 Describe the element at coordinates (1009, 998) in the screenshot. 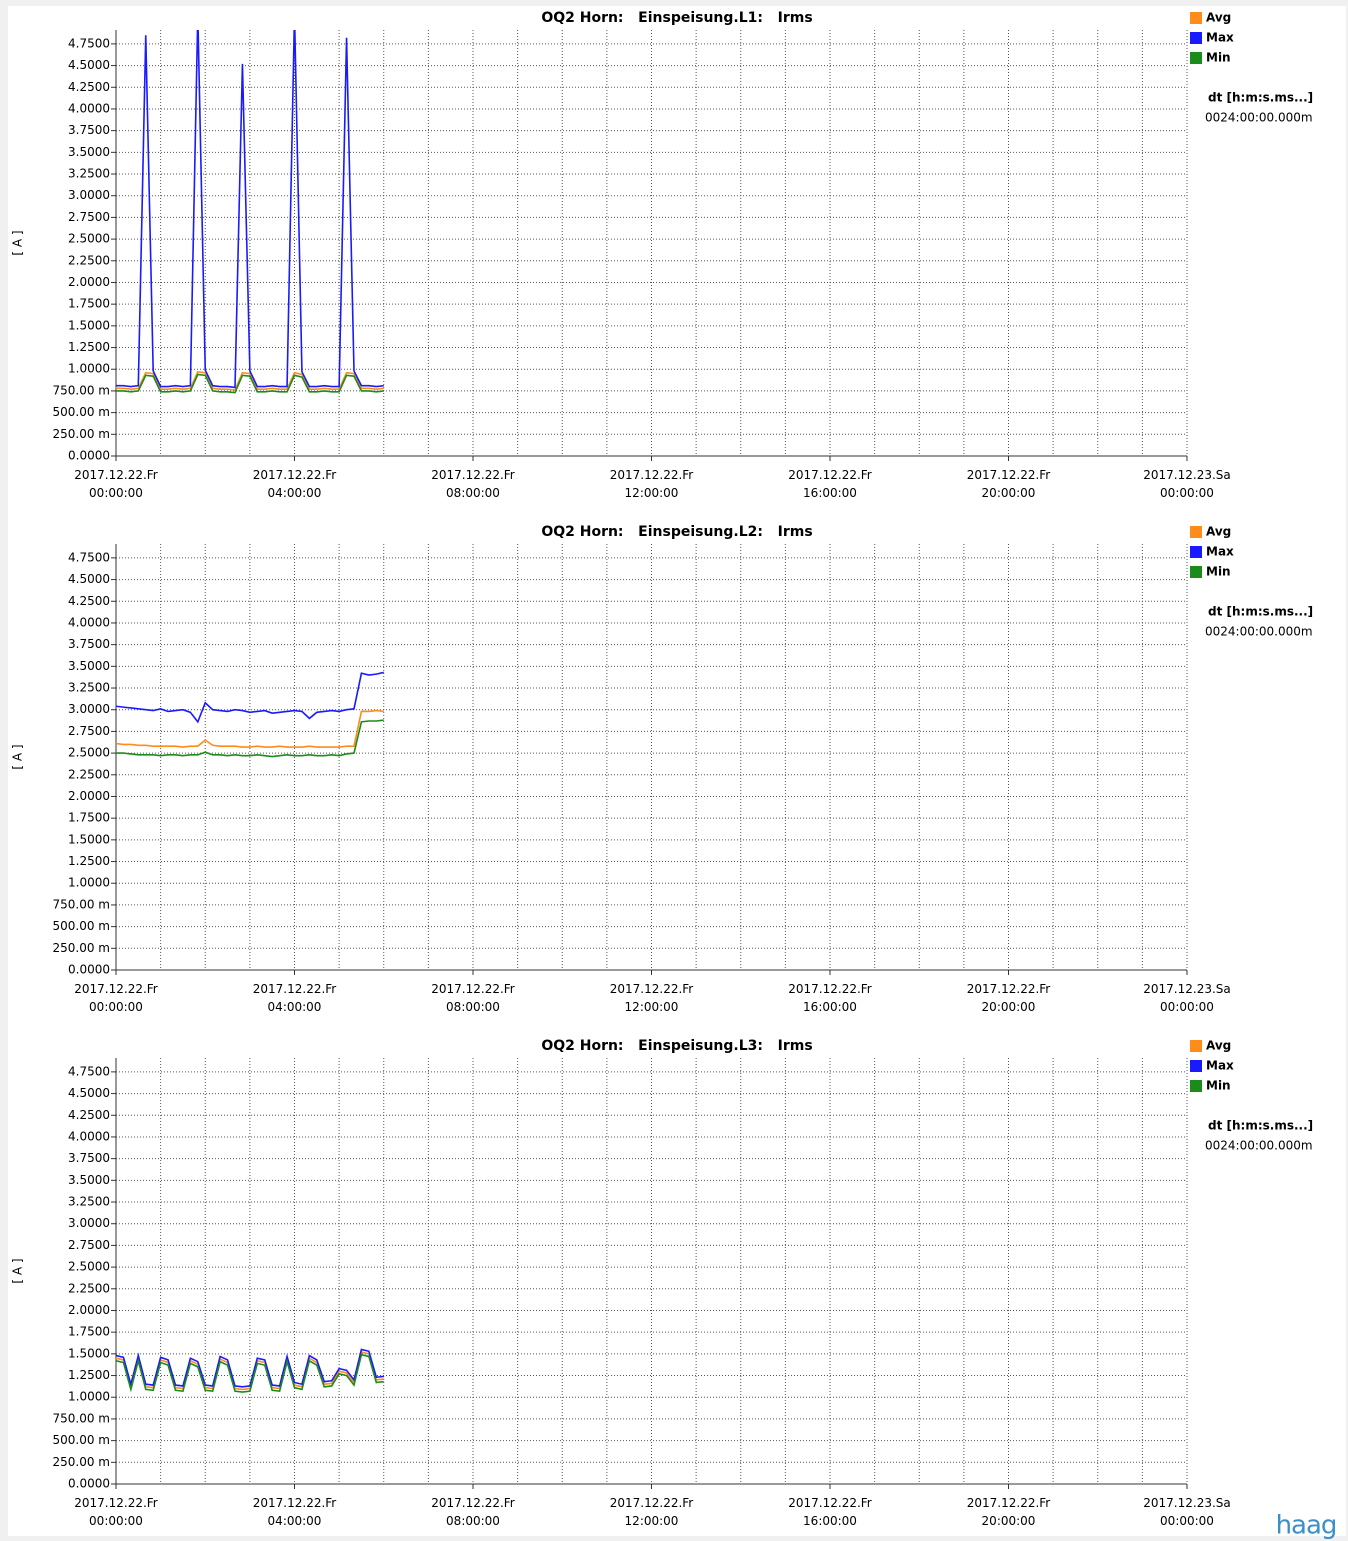

I see `x-tick-label: 2017.12.22.Fr 20:00:00` at that location.